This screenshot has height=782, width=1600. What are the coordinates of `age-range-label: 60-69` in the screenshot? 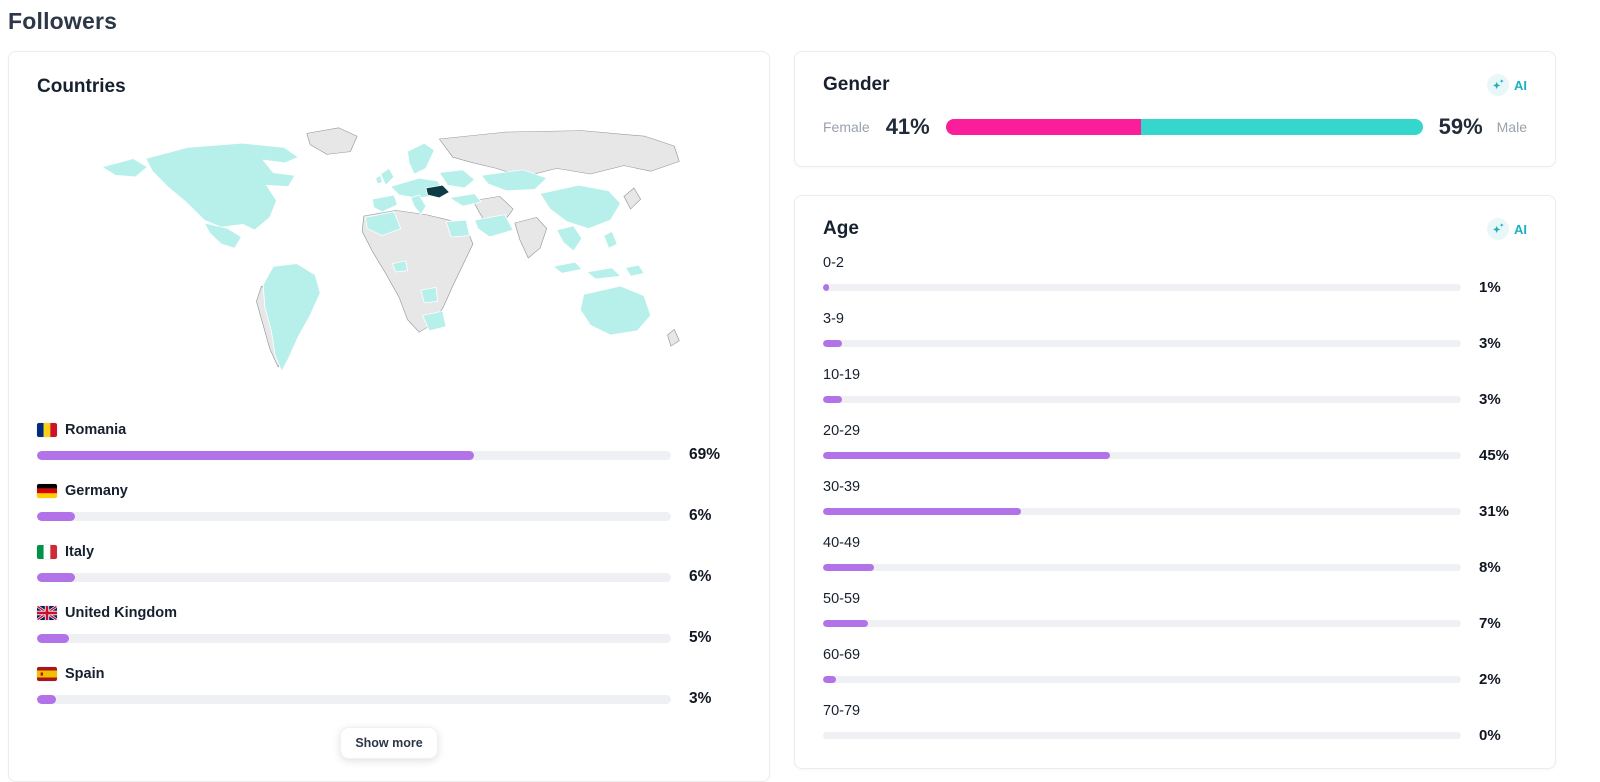 It's located at (842, 655).